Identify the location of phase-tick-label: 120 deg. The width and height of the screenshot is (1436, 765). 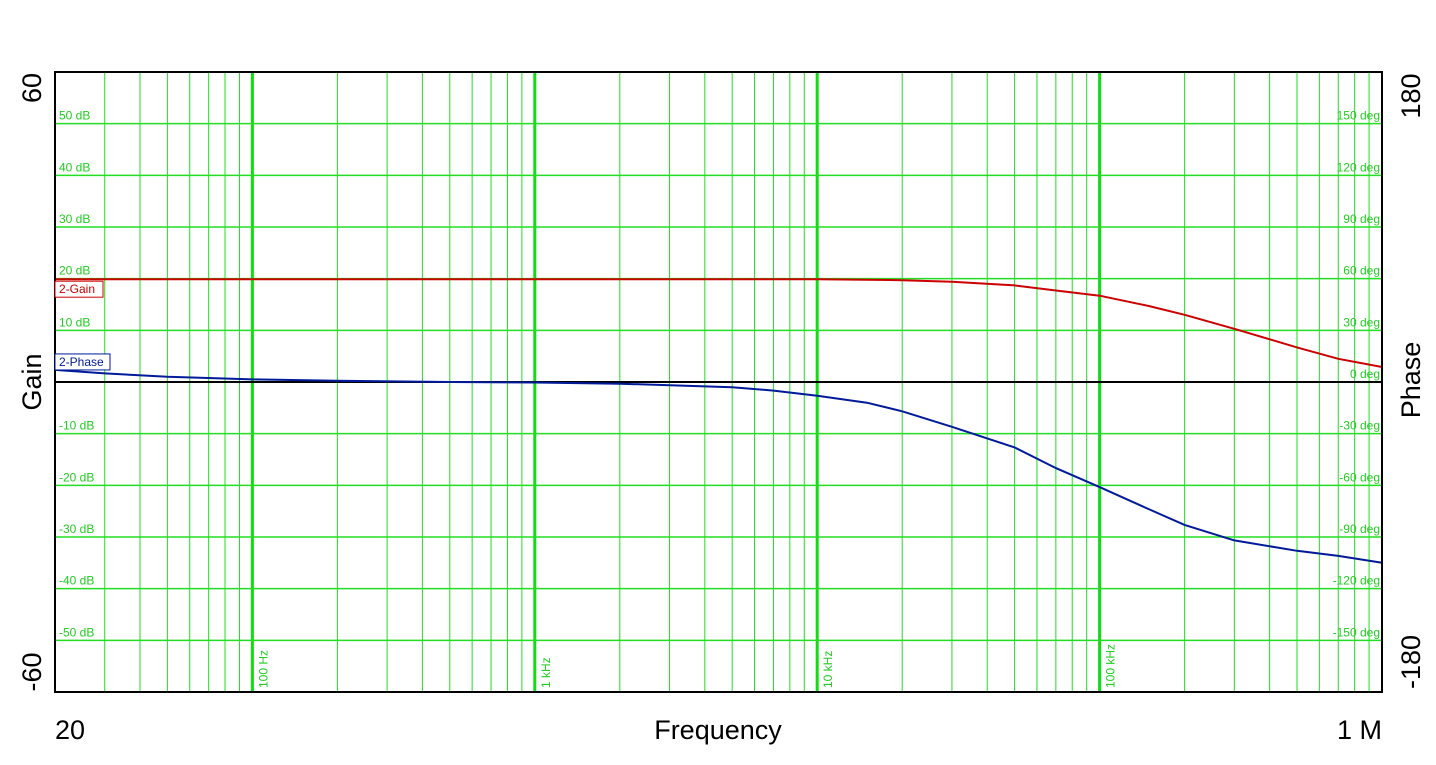
(1358, 167).